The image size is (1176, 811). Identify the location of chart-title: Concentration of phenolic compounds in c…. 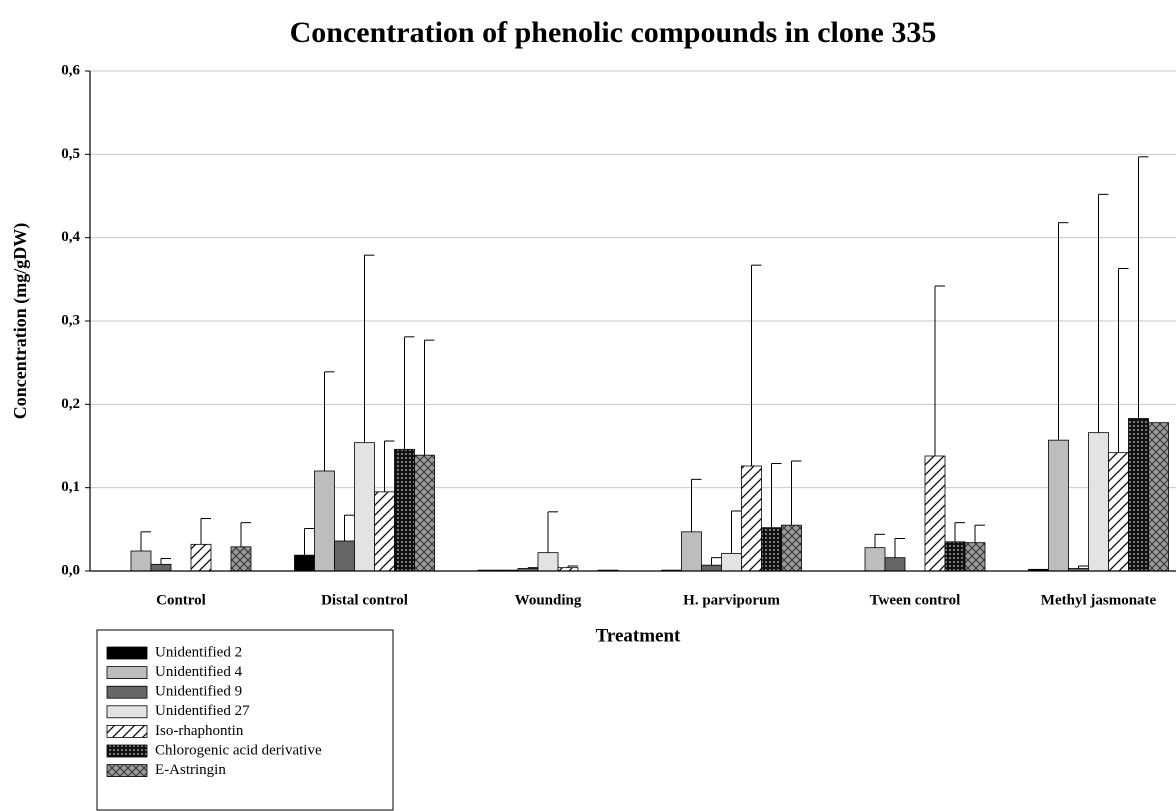
(613, 32).